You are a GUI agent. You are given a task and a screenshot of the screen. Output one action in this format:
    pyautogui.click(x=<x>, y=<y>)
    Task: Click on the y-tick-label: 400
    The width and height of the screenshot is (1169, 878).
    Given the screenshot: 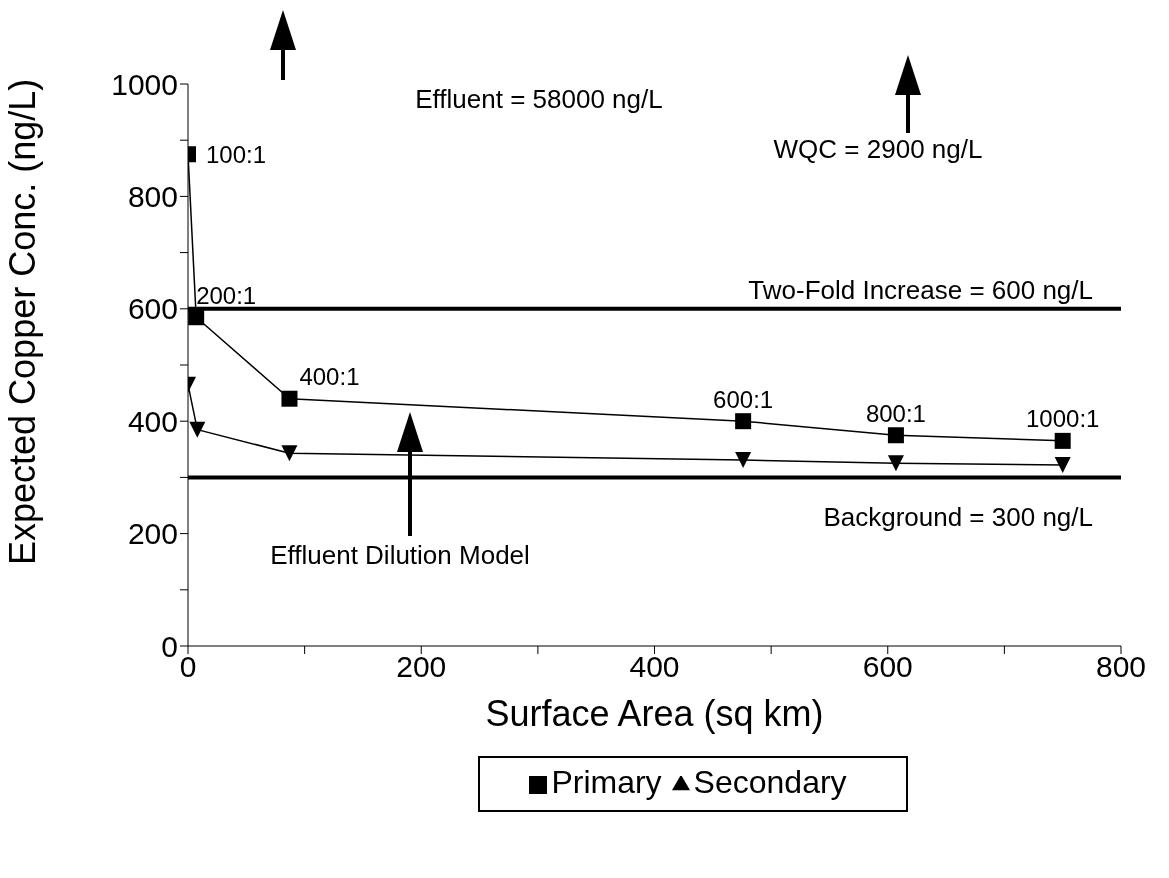 What is the action you would take?
    pyautogui.click(x=152, y=421)
    